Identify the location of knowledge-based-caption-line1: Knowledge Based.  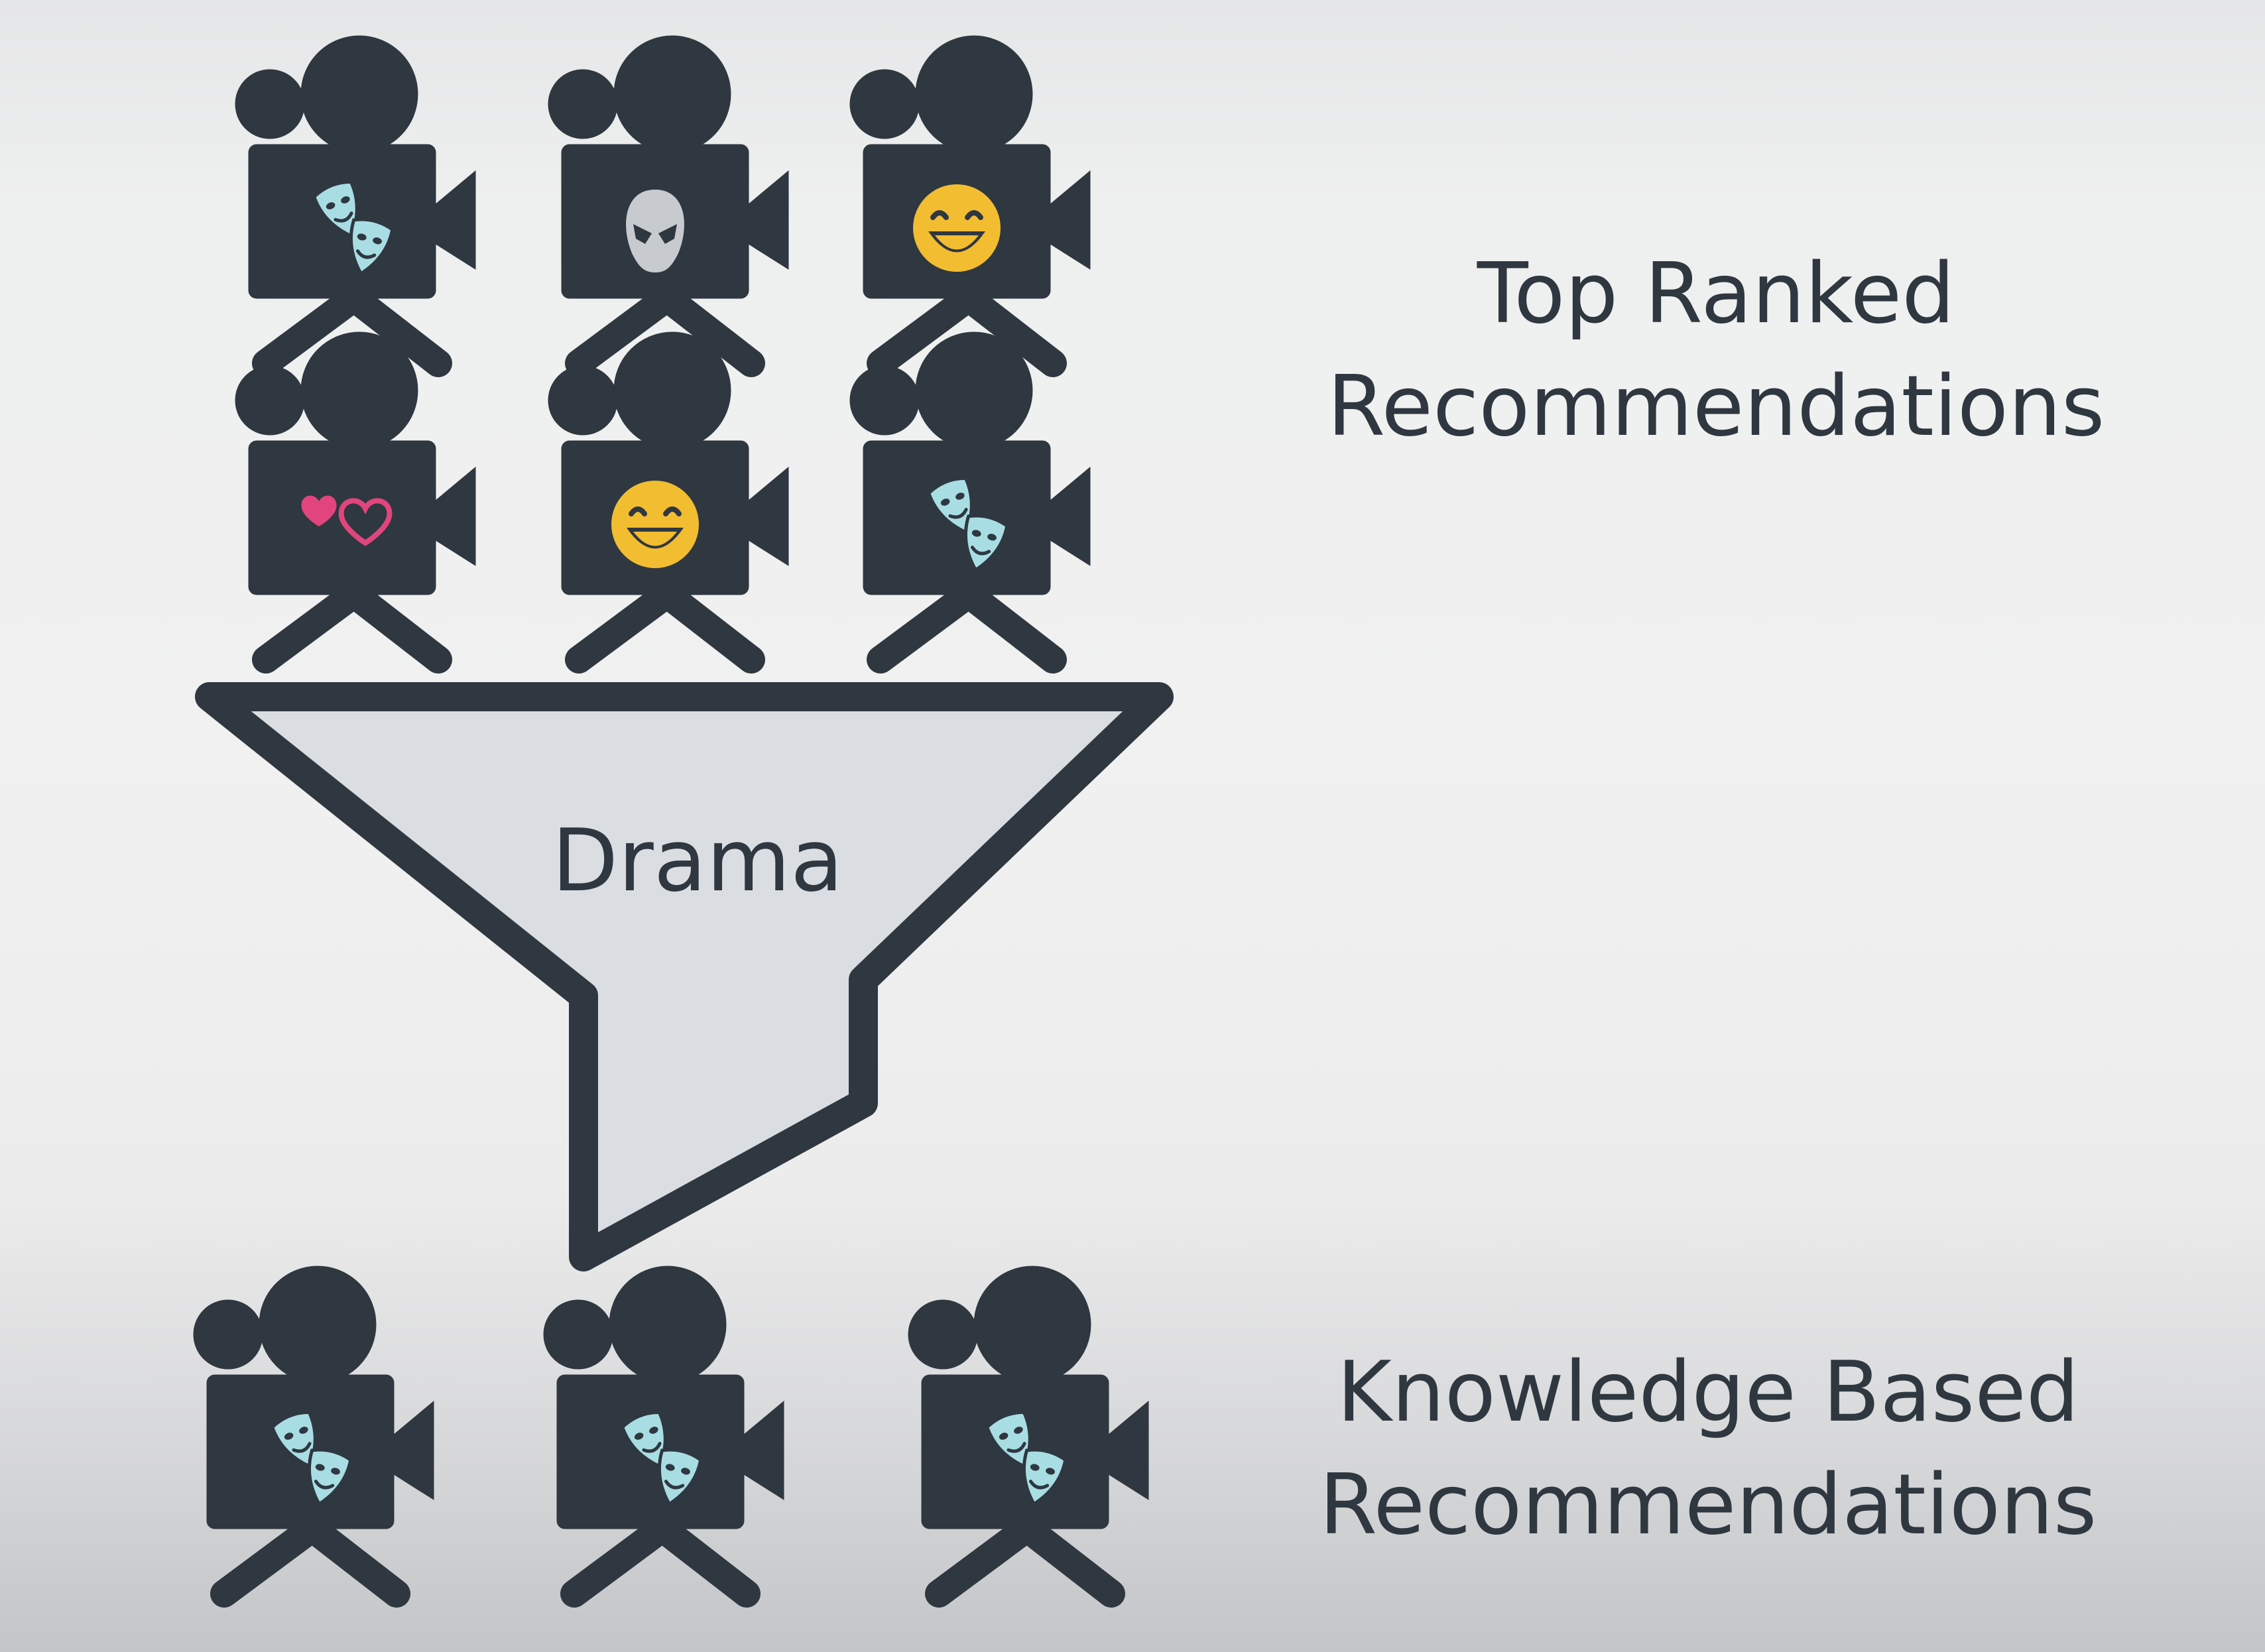
(1708, 1392).